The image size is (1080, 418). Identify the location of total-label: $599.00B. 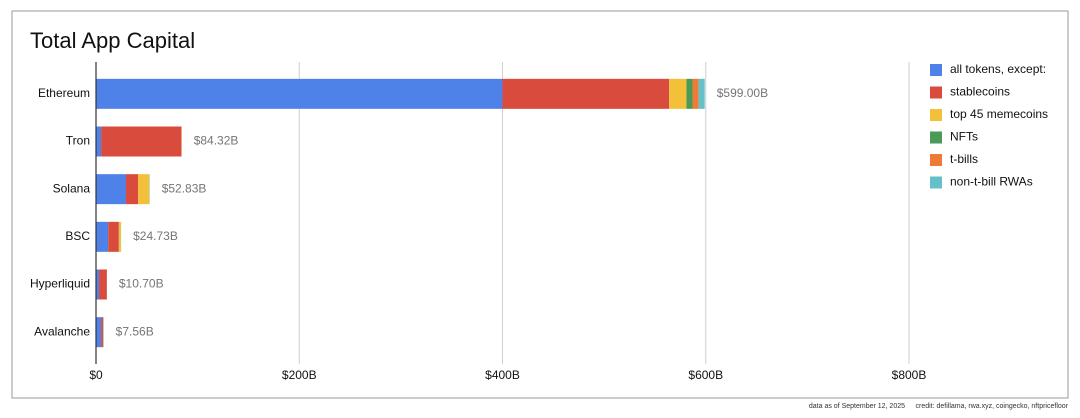
(742, 93).